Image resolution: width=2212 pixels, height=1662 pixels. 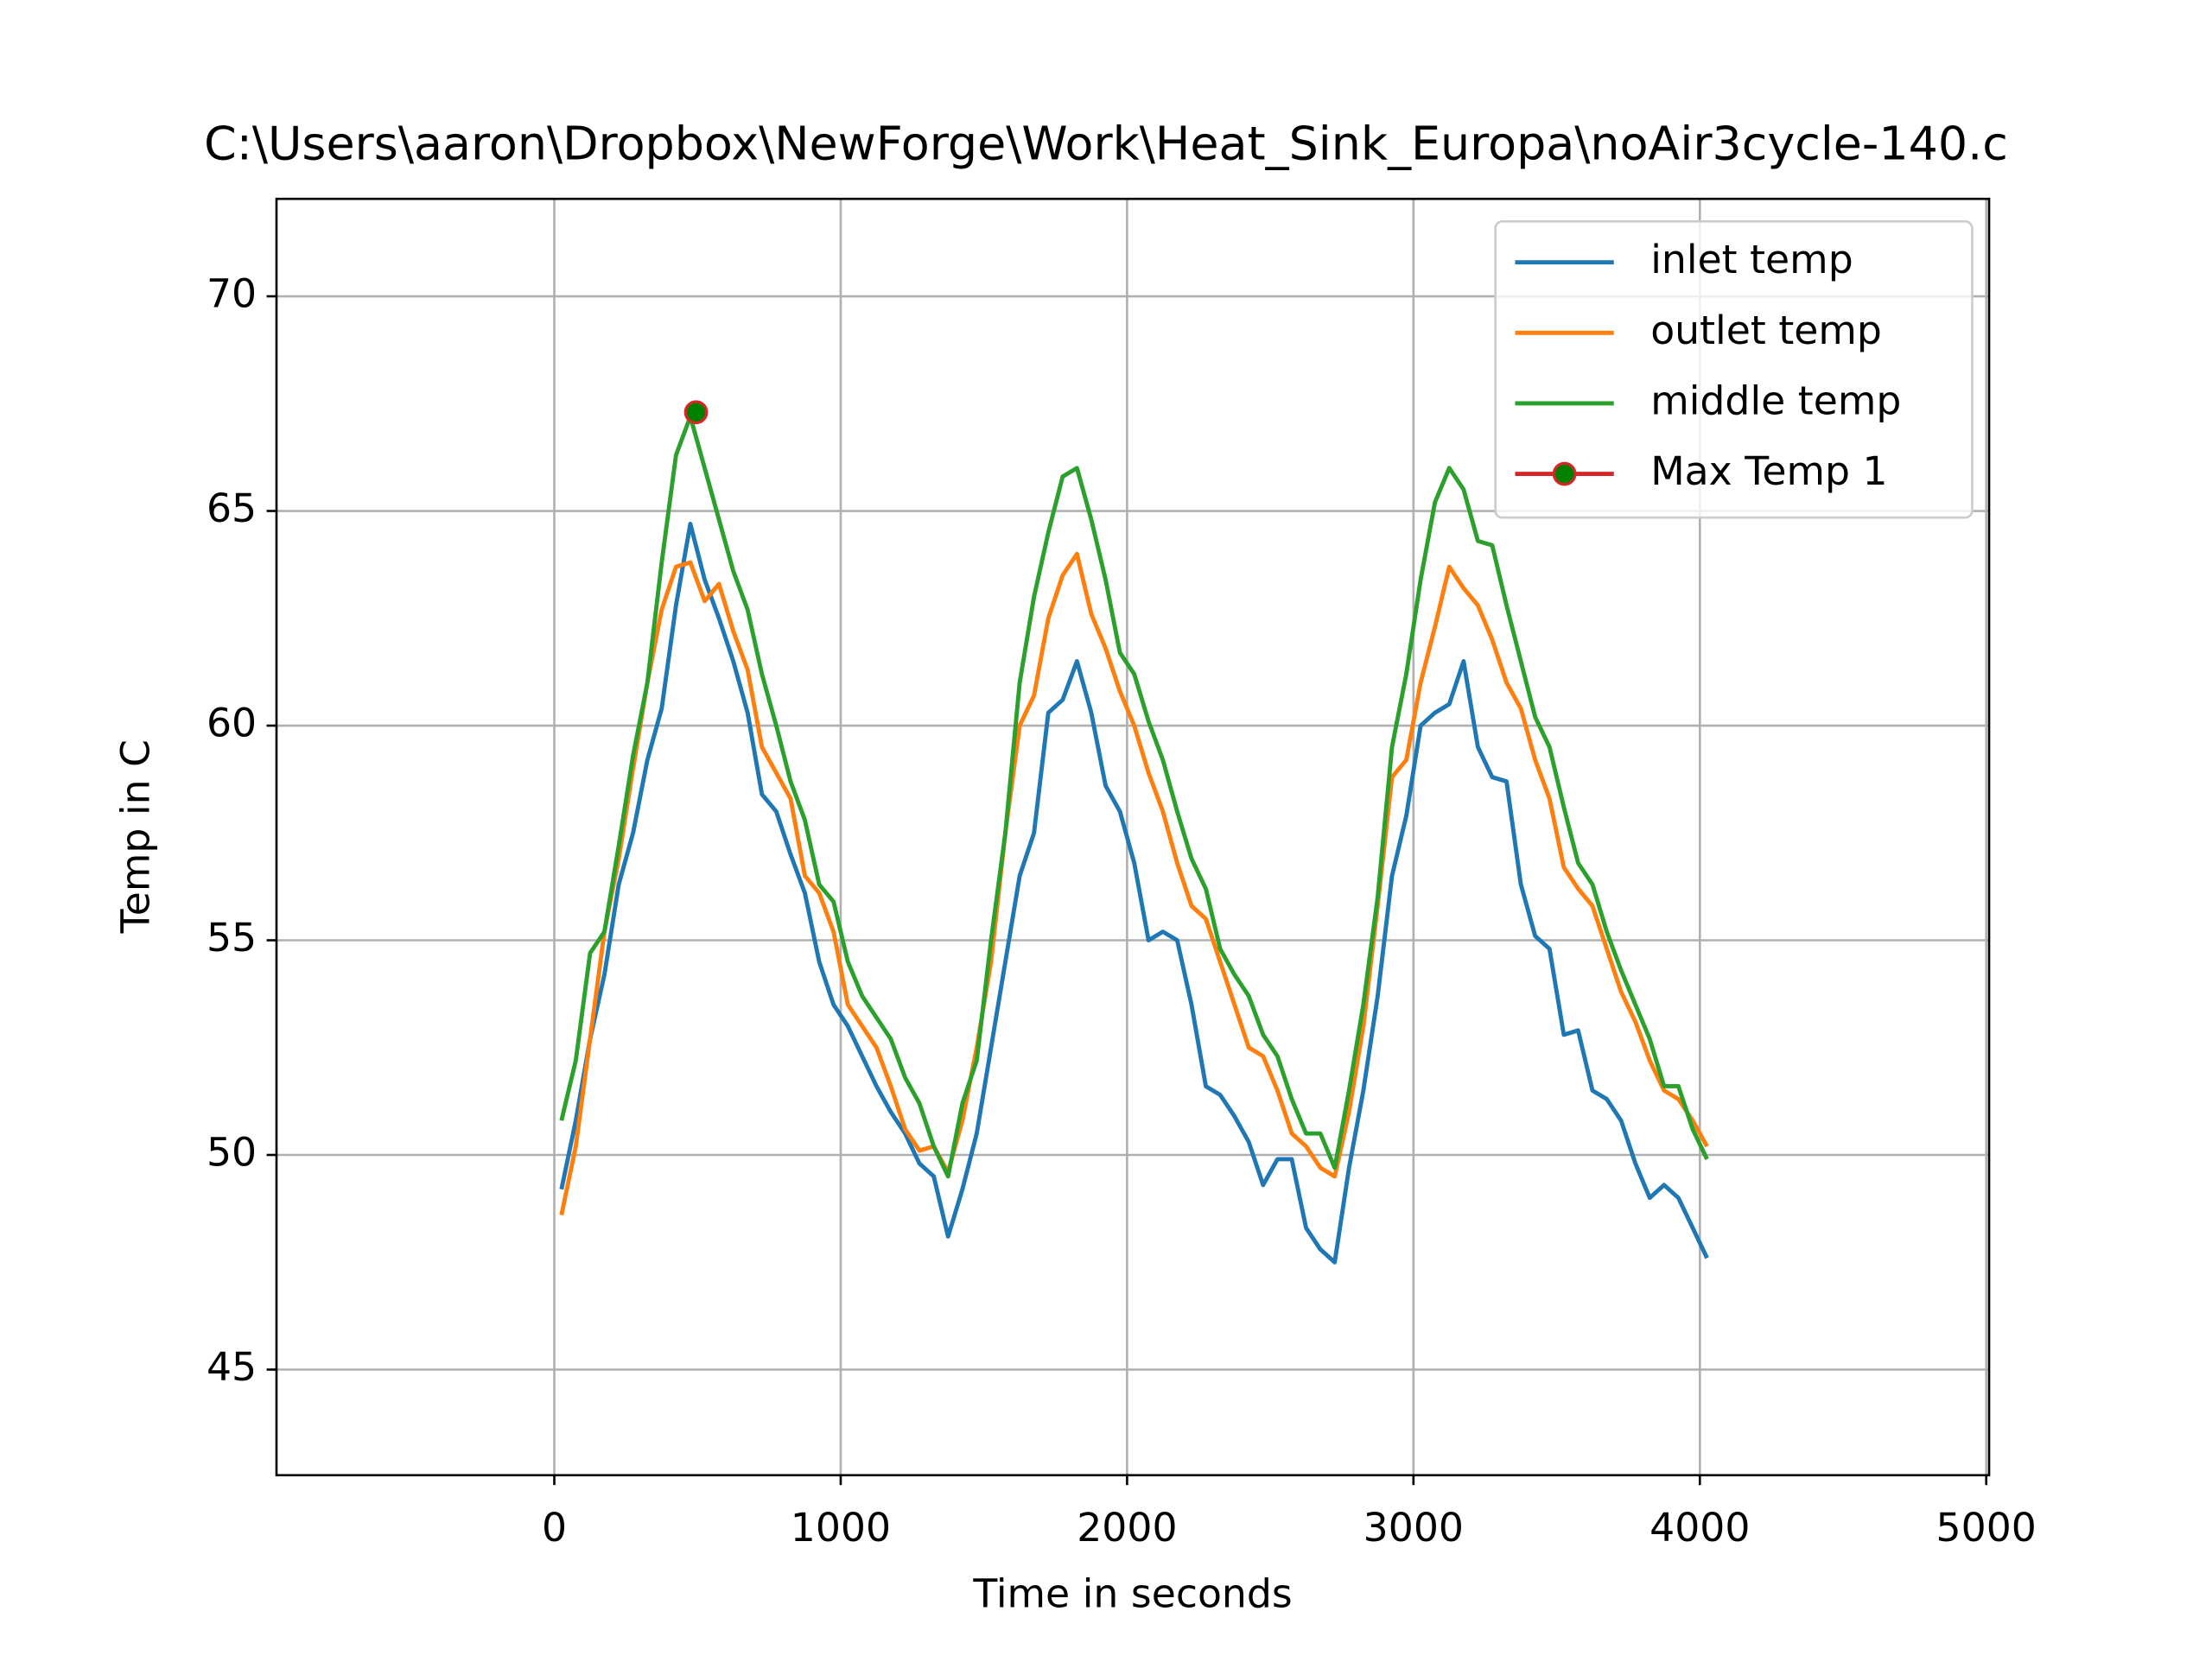 What do you see at coordinates (1751, 259) in the screenshot?
I see `legend-label: inlet temp` at bounding box center [1751, 259].